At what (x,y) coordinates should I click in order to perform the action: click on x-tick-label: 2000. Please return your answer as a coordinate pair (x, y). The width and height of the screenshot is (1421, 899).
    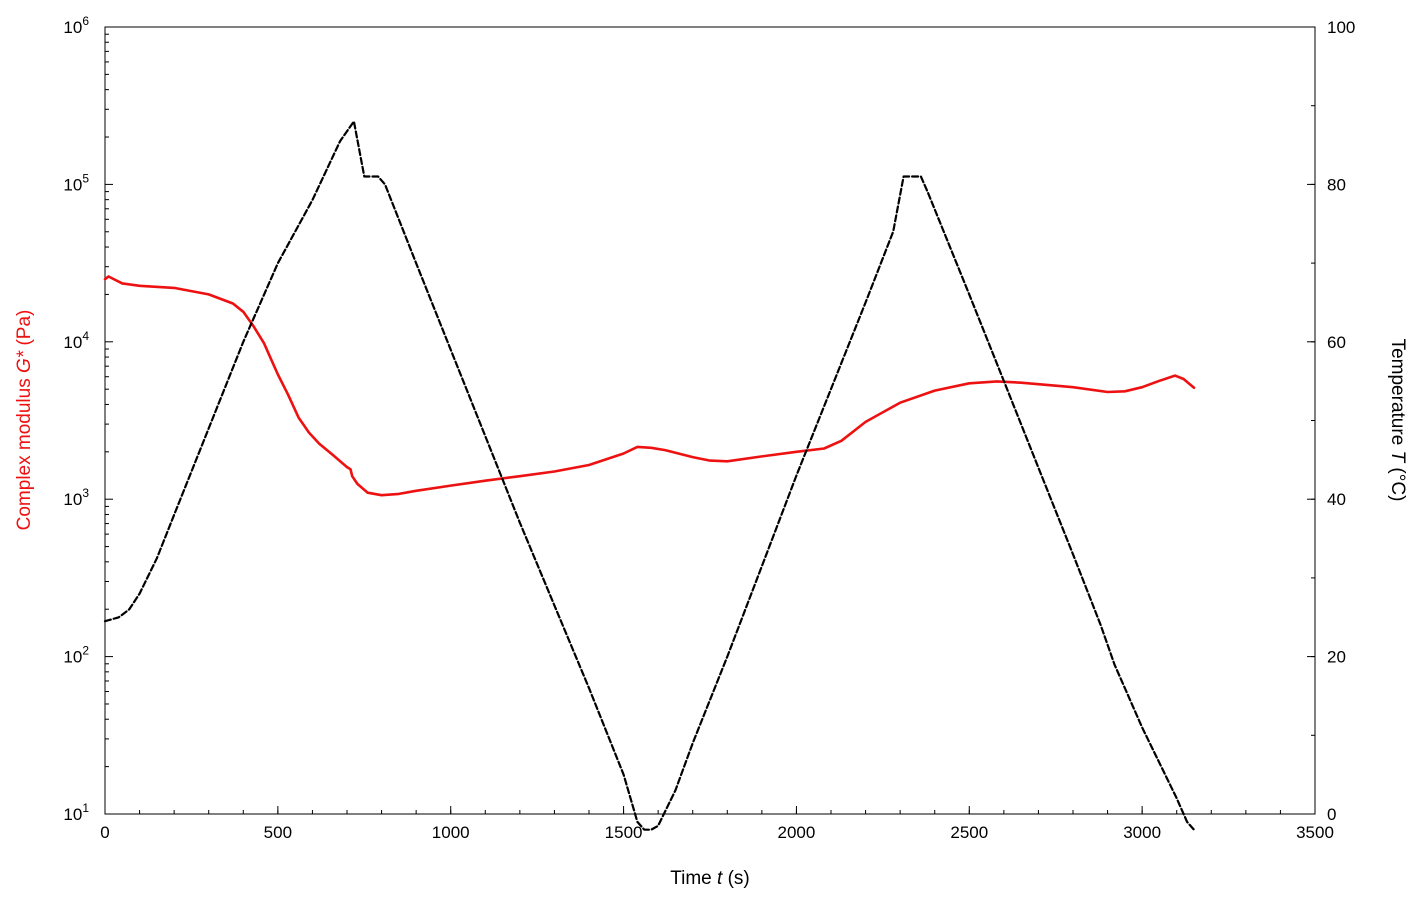
    Looking at the image, I should click on (797, 832).